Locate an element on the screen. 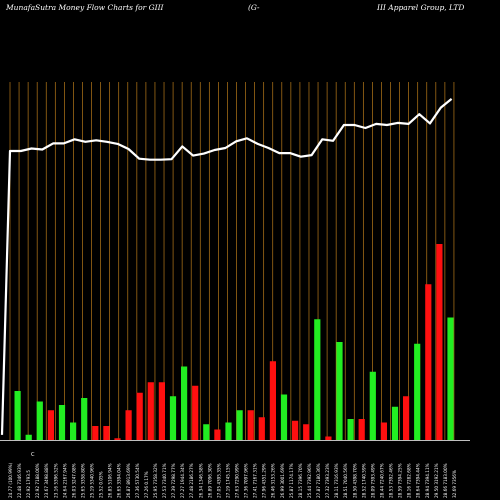 The height and width of the screenshot is (500, 500). x-tick-label: 26.65 3394.04% is located at coordinates (119, 480).